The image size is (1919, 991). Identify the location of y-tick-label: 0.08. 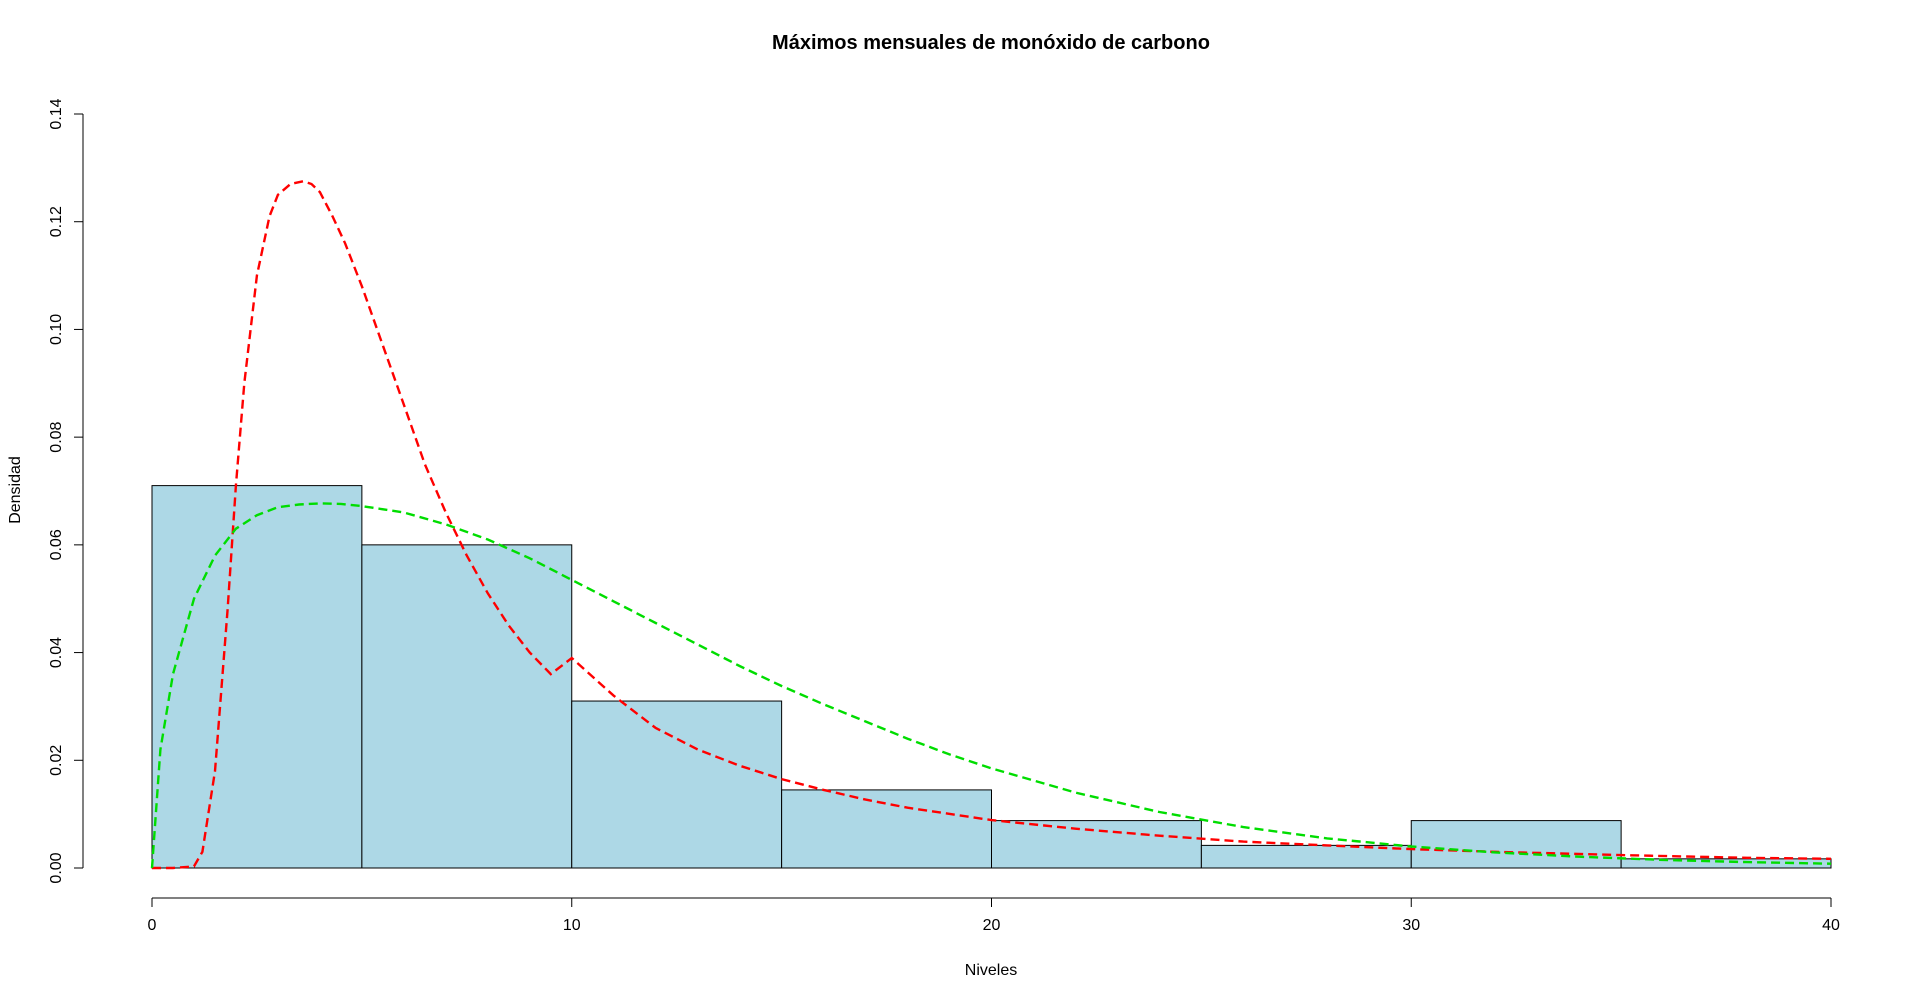
(56, 436).